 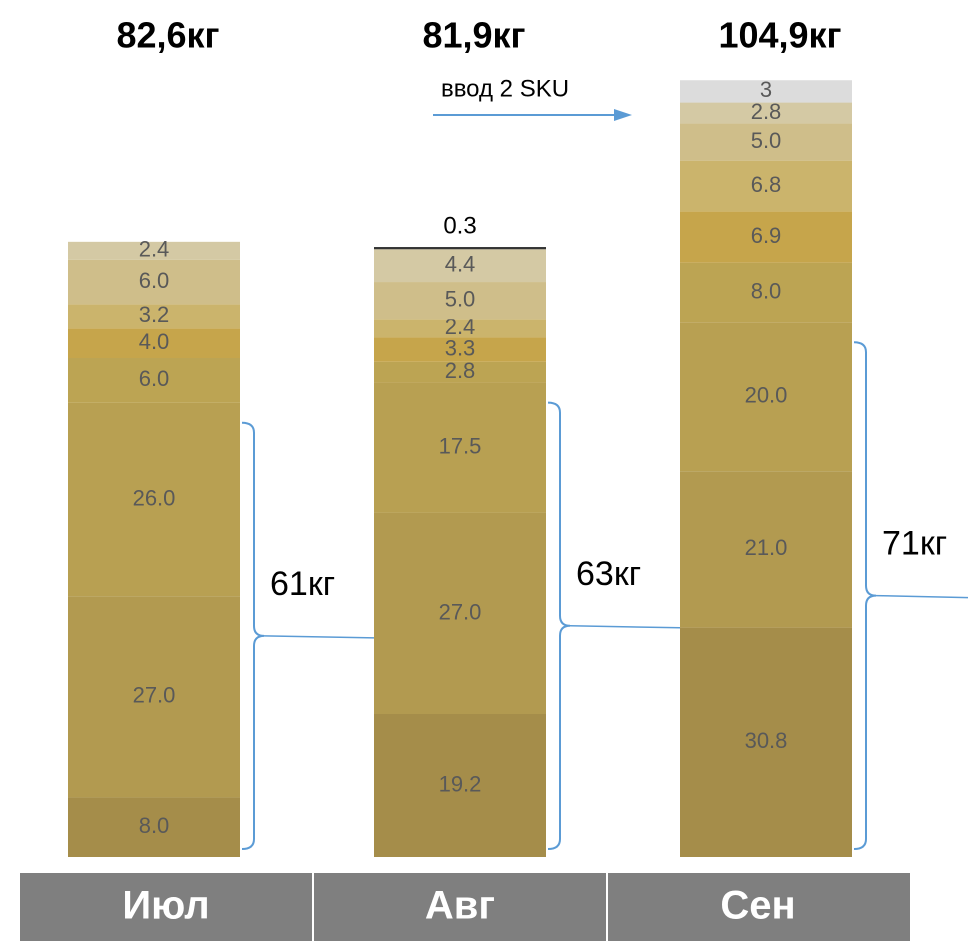 I want to click on value-label: 3.2, so click(x=154, y=314).